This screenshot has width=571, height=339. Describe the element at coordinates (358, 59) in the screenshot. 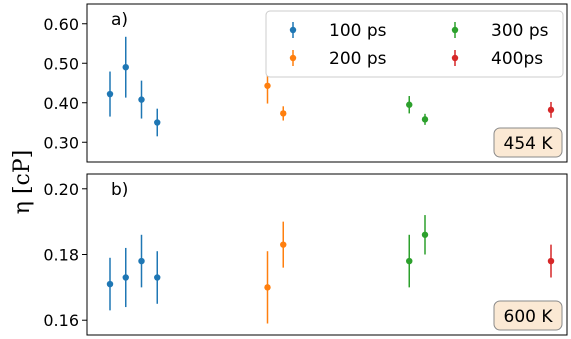

I see `legend-label: 200 ps` at that location.